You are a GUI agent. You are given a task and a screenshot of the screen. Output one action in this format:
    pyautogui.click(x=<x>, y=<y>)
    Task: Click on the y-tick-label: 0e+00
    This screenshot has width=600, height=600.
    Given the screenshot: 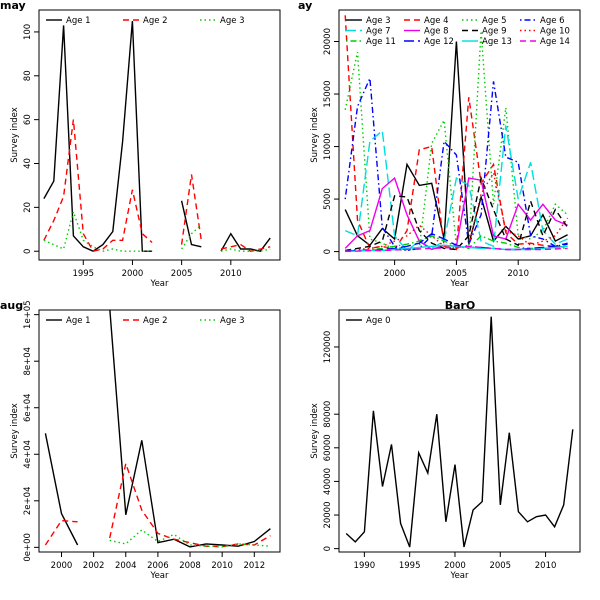 What is the action you would take?
    pyautogui.click(x=28, y=547)
    